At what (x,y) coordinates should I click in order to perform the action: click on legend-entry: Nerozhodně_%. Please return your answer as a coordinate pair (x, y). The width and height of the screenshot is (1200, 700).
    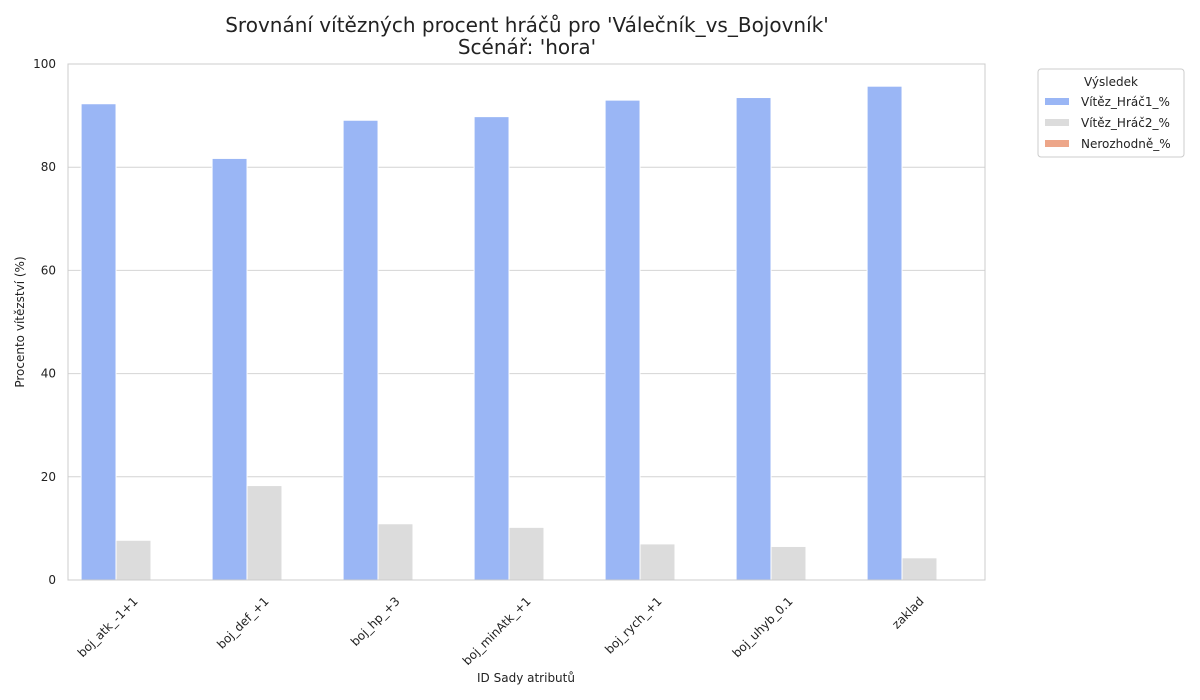
    Looking at the image, I should click on (1126, 144).